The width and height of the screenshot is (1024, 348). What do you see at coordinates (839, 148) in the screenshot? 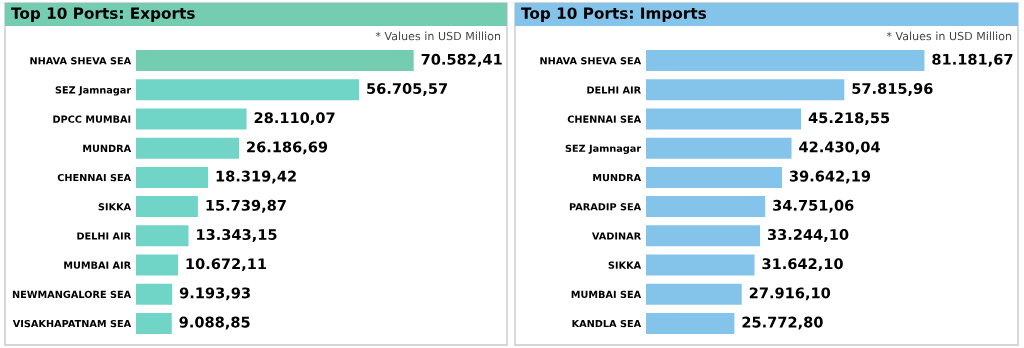
I see `data-label: 42.430,04` at bounding box center [839, 148].